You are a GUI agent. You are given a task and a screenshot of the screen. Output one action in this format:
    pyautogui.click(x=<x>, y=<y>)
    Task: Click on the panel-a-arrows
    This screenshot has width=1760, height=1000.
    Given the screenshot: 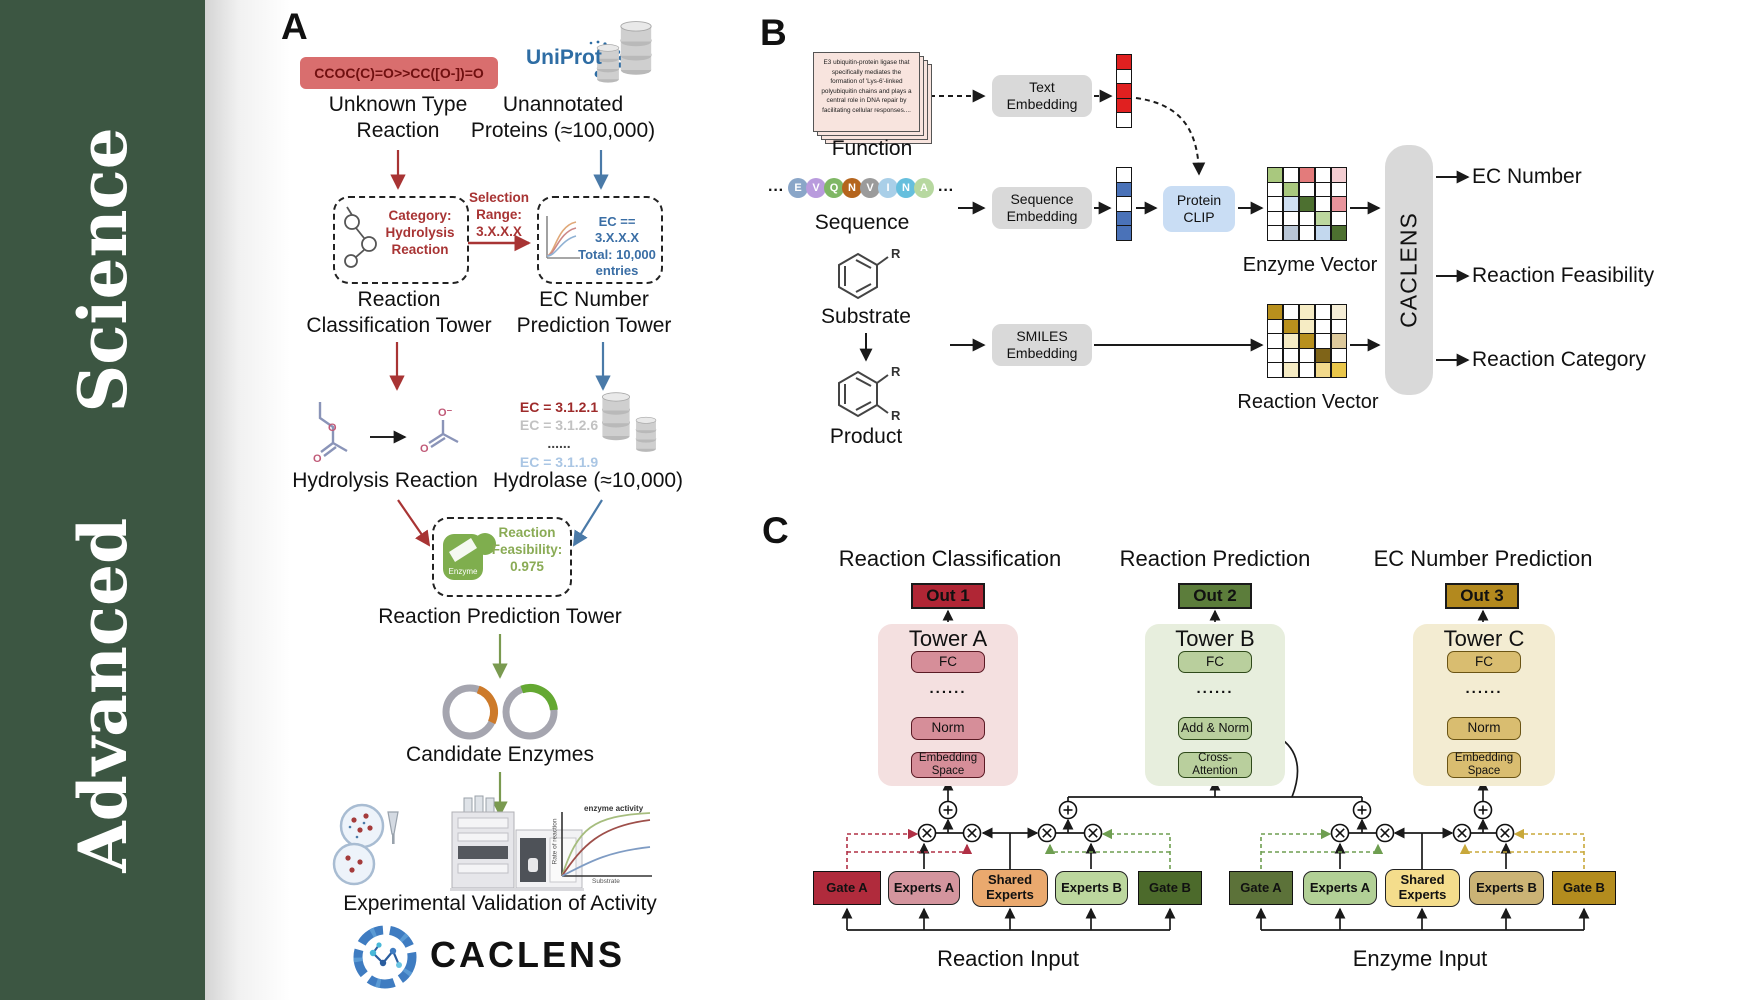 What is the action you would take?
    pyautogui.click(x=490, y=483)
    